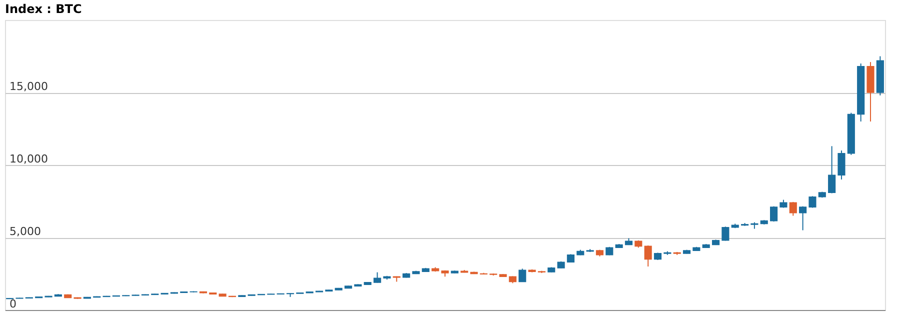 The height and width of the screenshot is (322, 905). Describe the element at coordinates (29, 159) in the screenshot. I see `y-tick-label: 10,000` at that location.